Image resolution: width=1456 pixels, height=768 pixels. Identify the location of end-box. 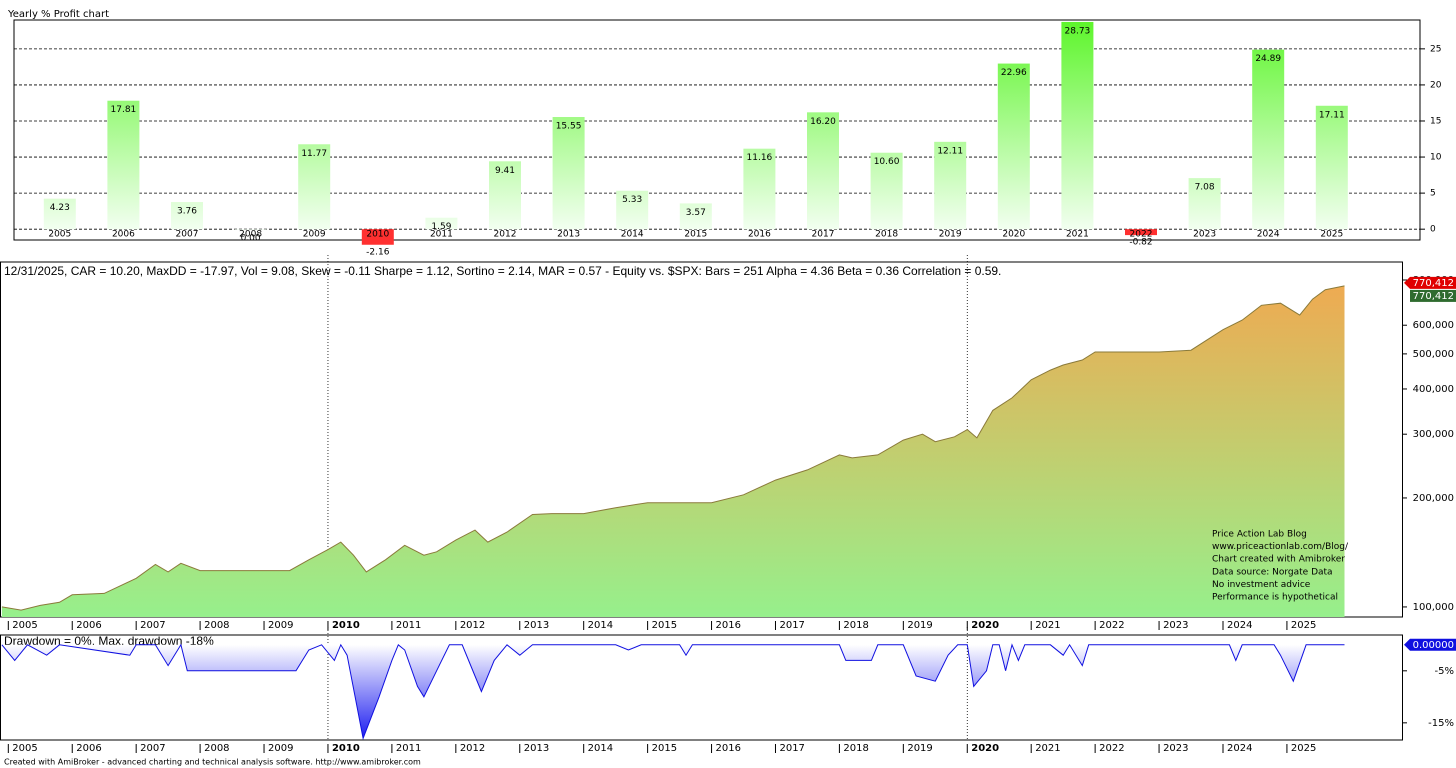
(1433, 295).